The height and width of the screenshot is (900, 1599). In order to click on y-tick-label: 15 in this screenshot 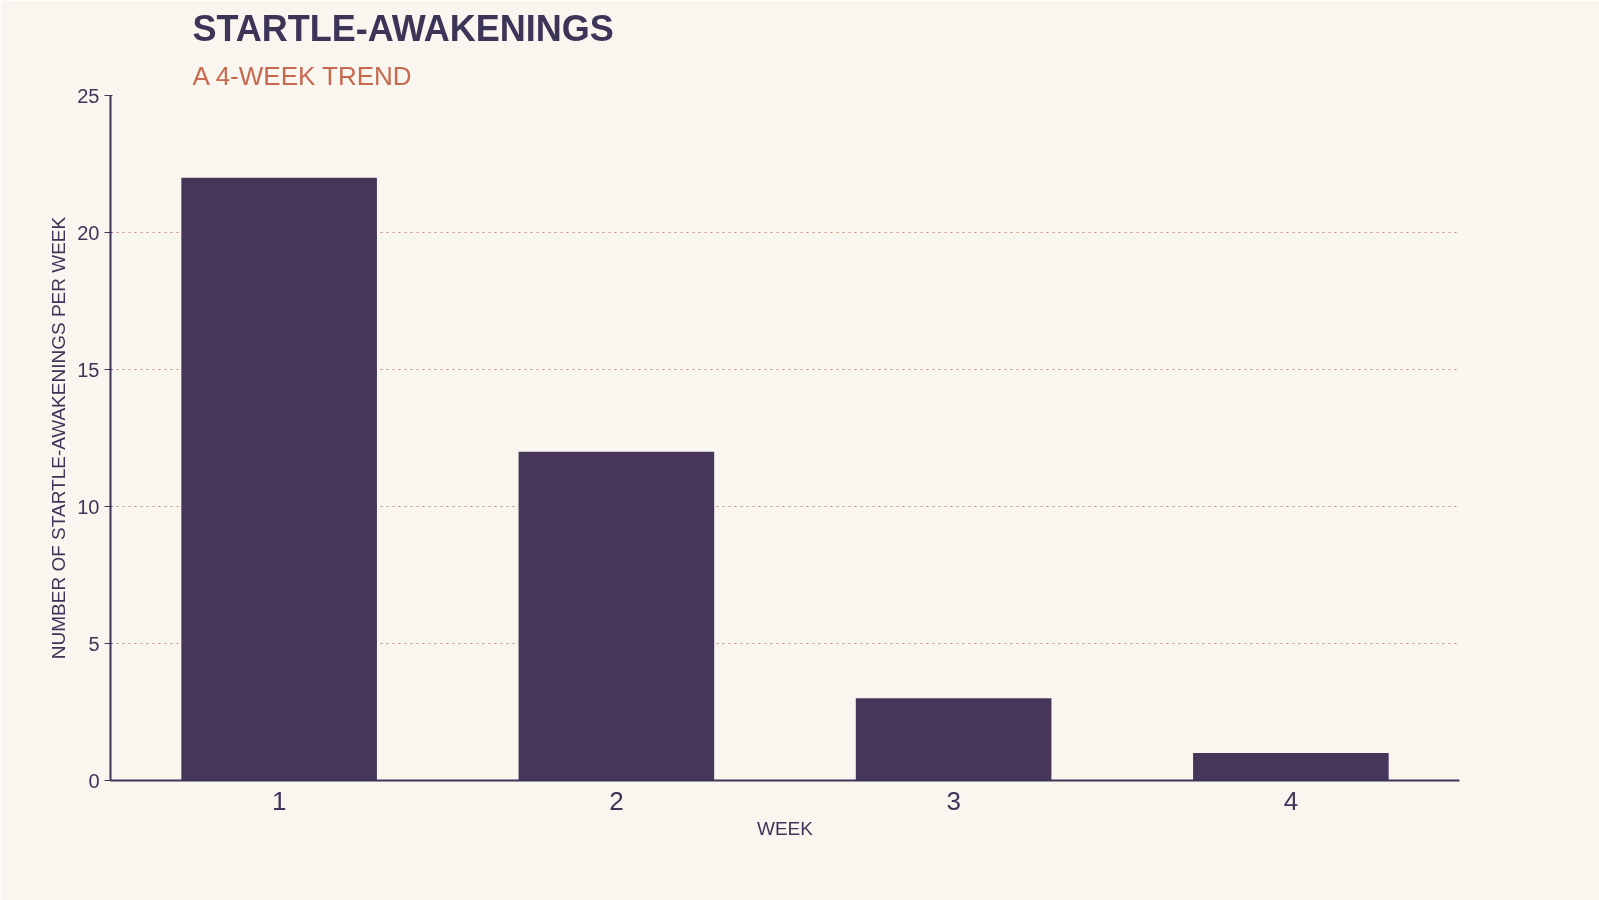, I will do `click(88, 369)`.